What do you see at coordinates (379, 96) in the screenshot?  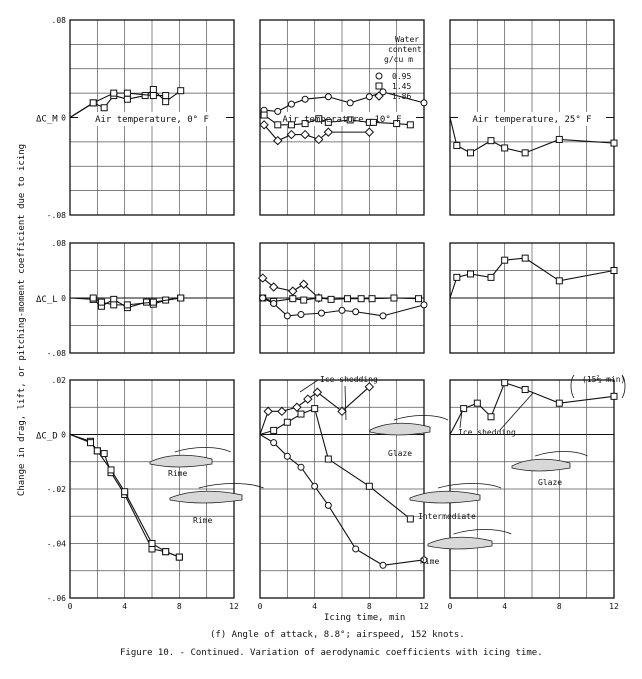 I see `legend-diamond-marker` at bounding box center [379, 96].